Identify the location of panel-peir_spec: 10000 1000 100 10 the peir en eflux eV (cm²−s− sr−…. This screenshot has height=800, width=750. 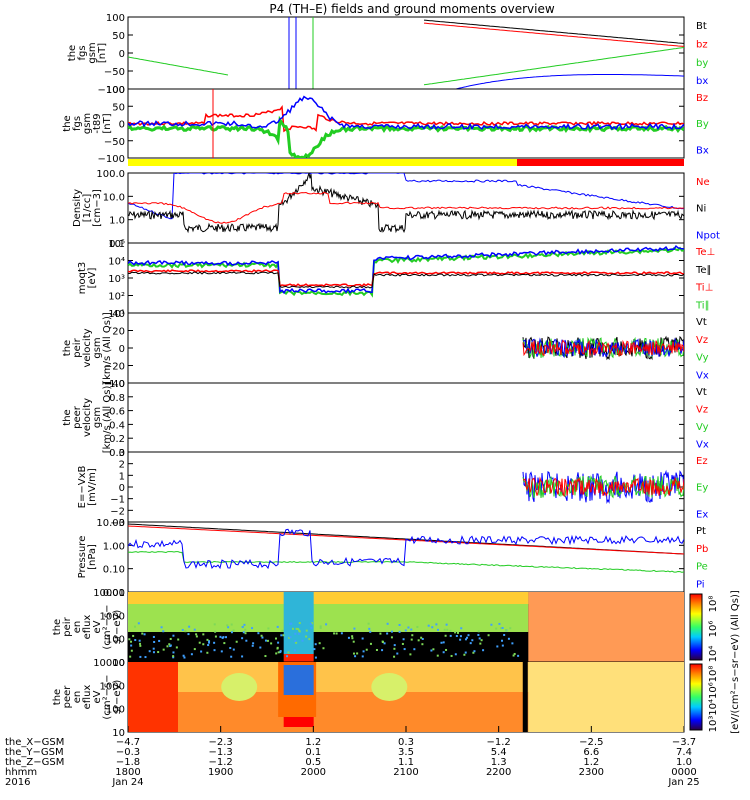
(368, 628).